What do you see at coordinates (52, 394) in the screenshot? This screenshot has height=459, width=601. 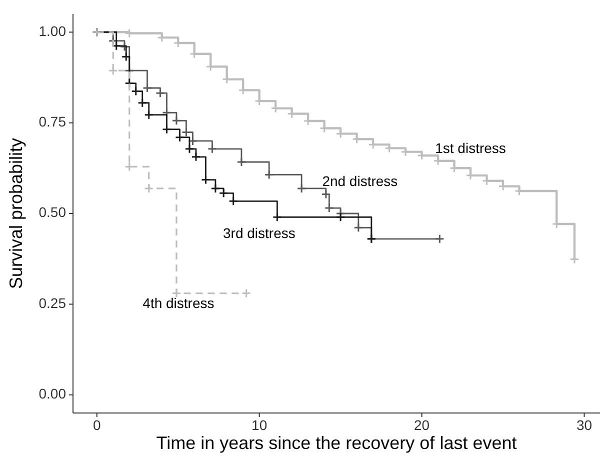 I see `y-tick-label: 0.00` at bounding box center [52, 394].